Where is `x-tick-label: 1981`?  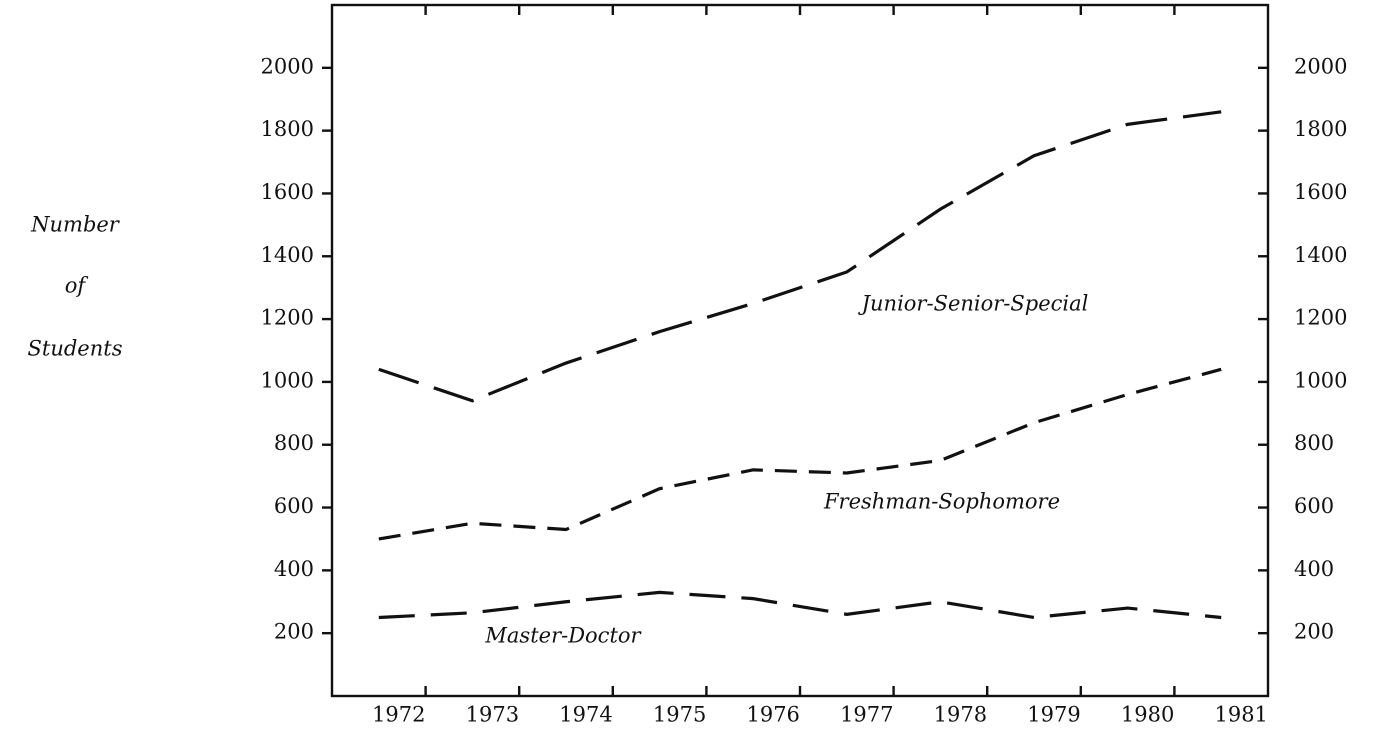 x-tick-label: 1981 is located at coordinates (1240, 715).